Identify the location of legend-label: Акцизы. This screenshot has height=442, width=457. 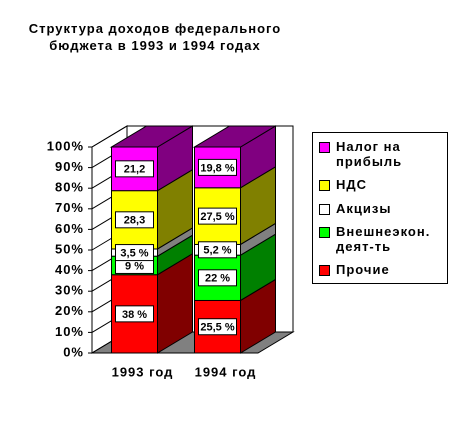
(364, 208).